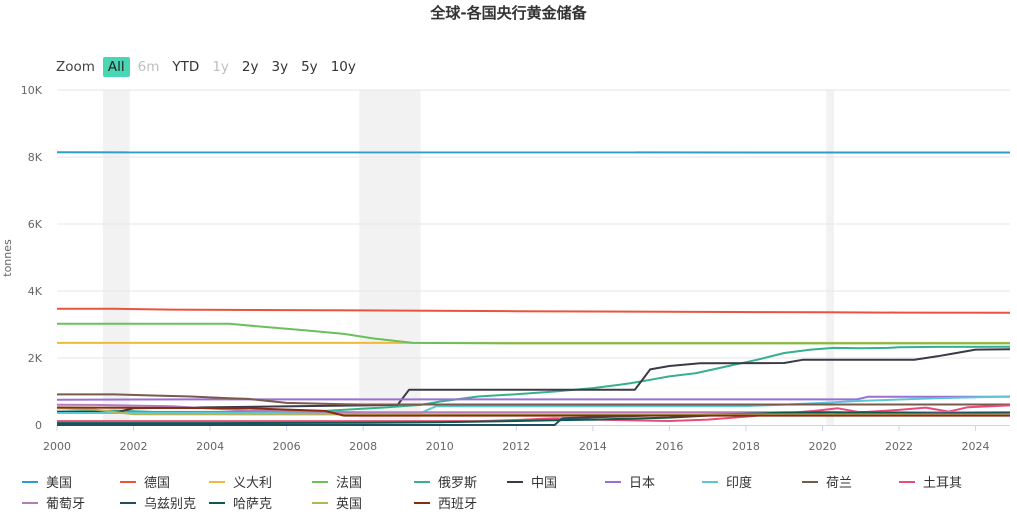 The height and width of the screenshot is (517, 1017). I want to click on chart-title: 全球-各国央行黄金储备, so click(508, 13).